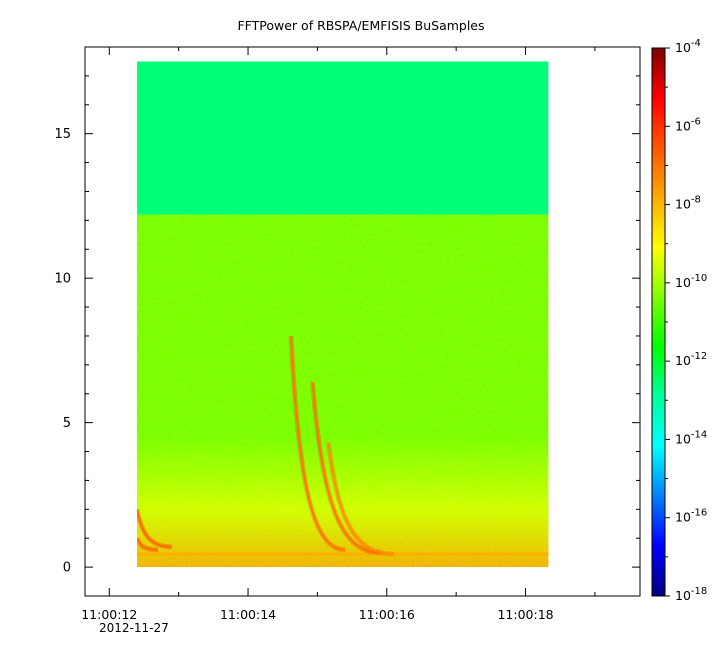 The width and height of the screenshot is (724, 656). Describe the element at coordinates (691, 359) in the screenshot. I see `colorbar-tick-label: 10⁻¹²` at that location.